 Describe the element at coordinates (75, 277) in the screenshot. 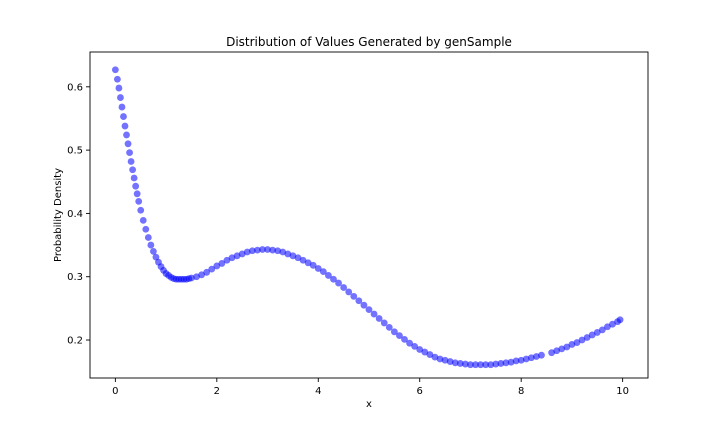

I see `y-tick-label: 0.3` at that location.